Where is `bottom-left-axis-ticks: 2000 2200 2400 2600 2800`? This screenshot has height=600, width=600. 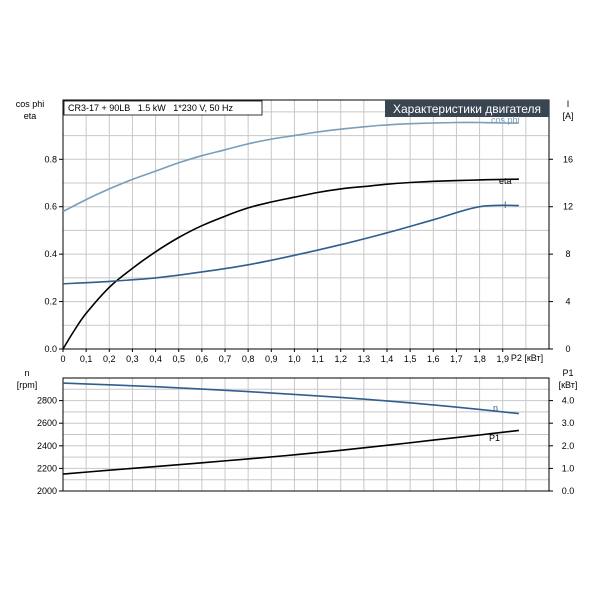 bottom-left-axis-ticks: 2000 2200 2400 2600 2800 is located at coordinates (50, 446).